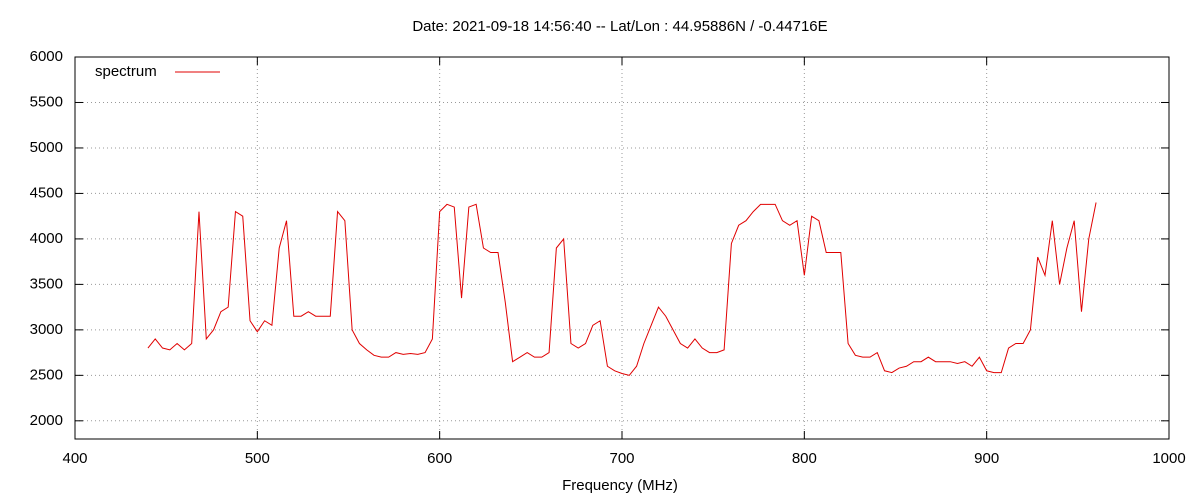 This screenshot has height=500, width=1200. Describe the element at coordinates (46, 283) in the screenshot. I see `y-tick-label: 3500` at that location.